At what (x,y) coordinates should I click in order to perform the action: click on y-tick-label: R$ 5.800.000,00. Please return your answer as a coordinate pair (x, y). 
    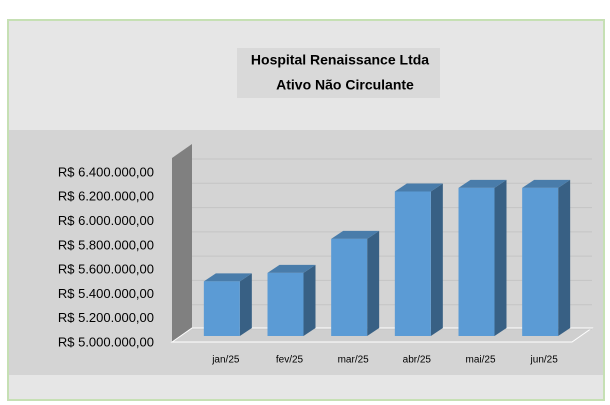
    Looking at the image, I should click on (106, 244).